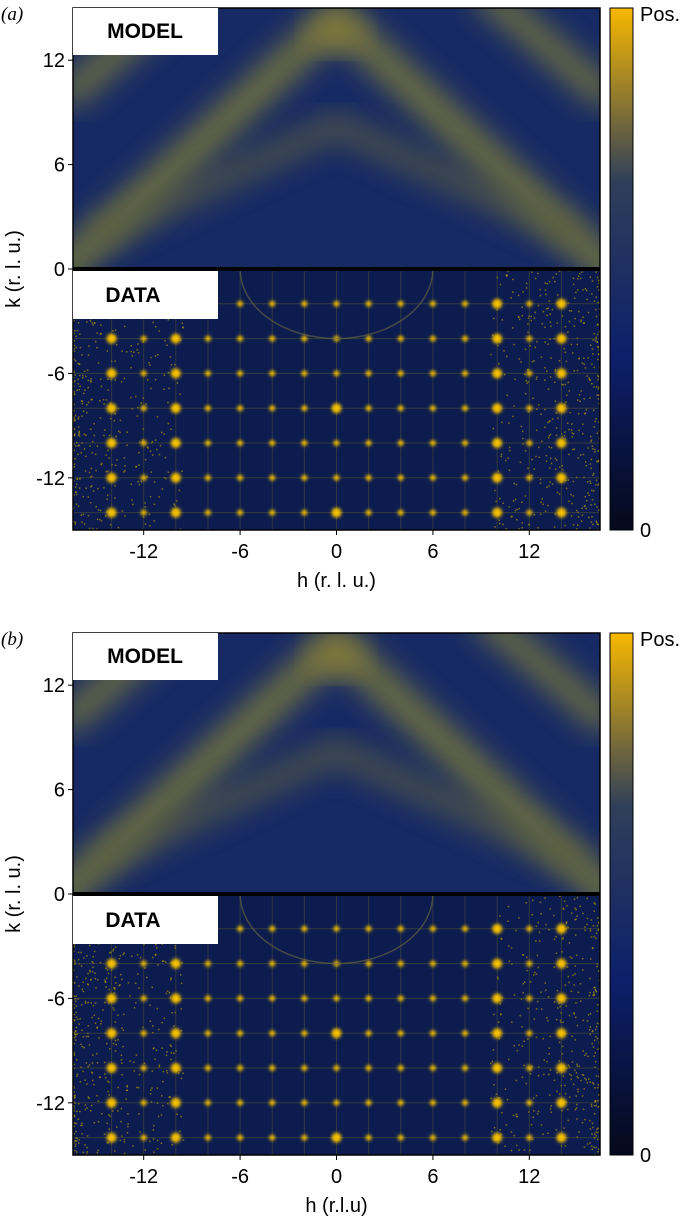 The height and width of the screenshot is (1223, 692). What do you see at coordinates (645, 1156) in the screenshot?
I see `colorbar-label: 0` at bounding box center [645, 1156].